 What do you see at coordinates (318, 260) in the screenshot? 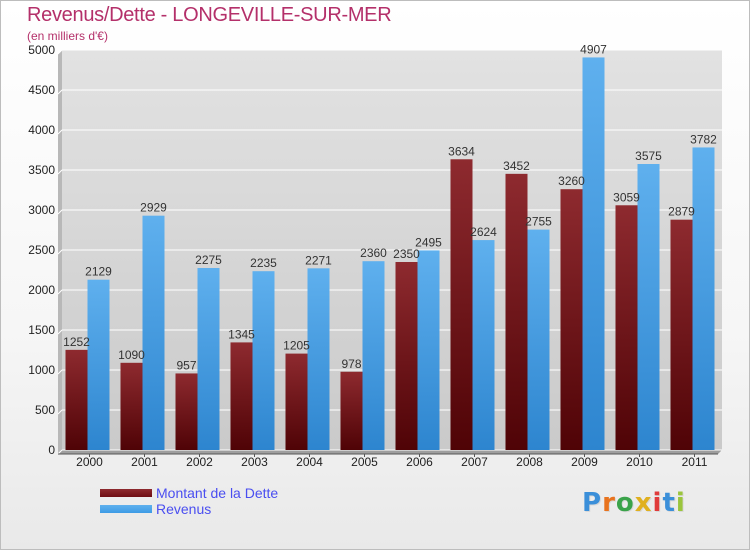
I see `data-label-revenus: 2271` at bounding box center [318, 260].